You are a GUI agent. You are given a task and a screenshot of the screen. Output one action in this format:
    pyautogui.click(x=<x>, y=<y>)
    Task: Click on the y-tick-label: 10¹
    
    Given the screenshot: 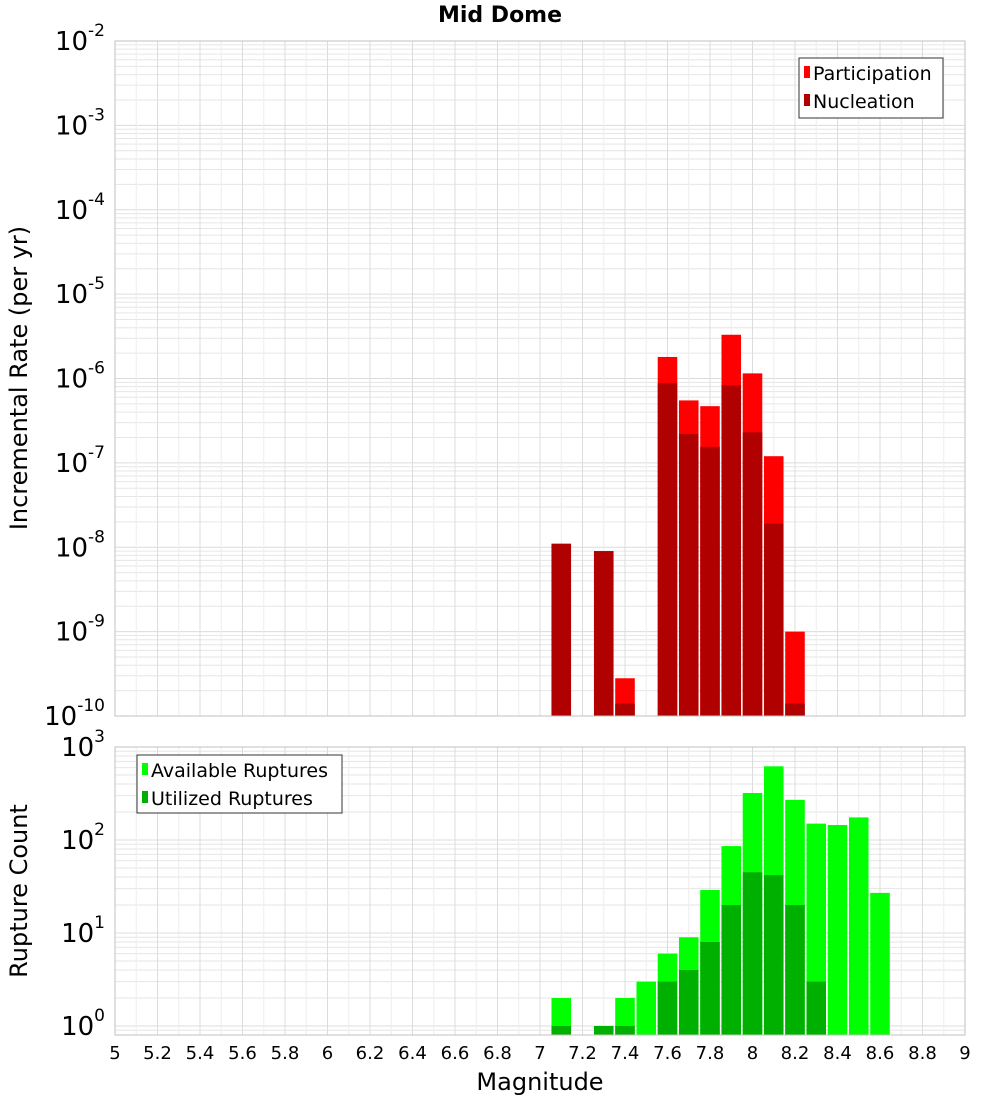 What is the action you would take?
    pyautogui.click(x=83, y=931)
    